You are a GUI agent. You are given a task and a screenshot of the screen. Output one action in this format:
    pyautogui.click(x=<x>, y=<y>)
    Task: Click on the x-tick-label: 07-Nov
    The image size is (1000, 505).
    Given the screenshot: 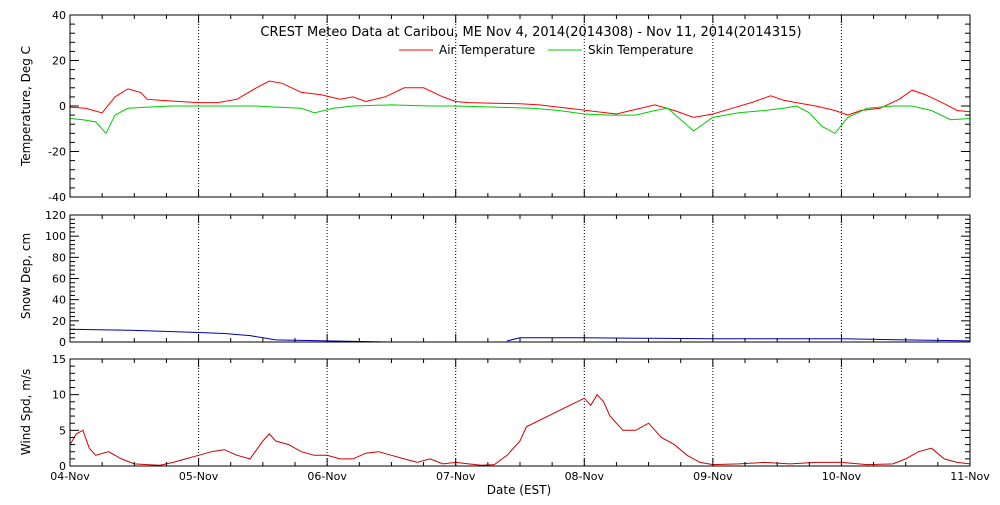 What is the action you would take?
    pyautogui.click(x=456, y=476)
    